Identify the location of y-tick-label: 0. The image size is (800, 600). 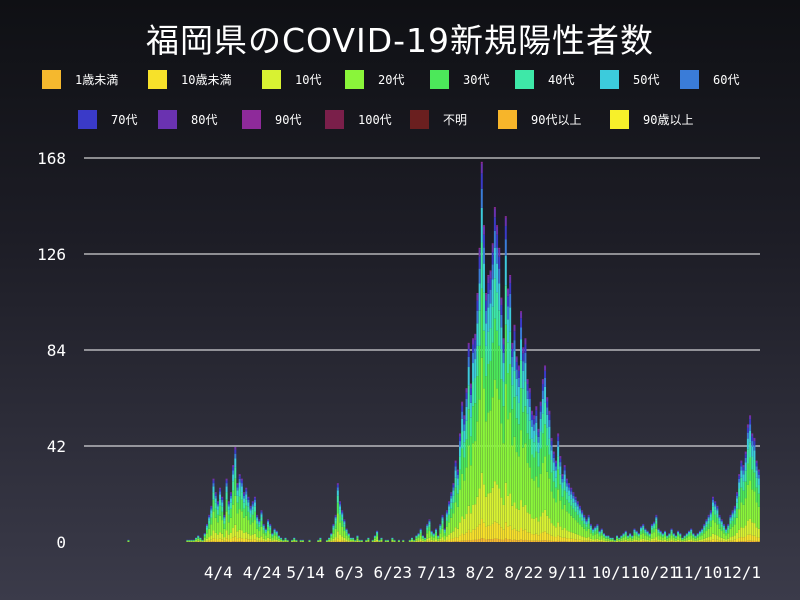
(61, 542).